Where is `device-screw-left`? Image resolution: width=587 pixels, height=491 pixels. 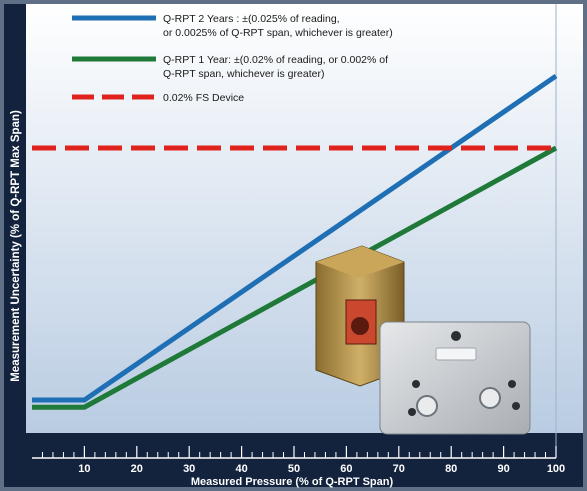 device-screw-left is located at coordinates (412, 412).